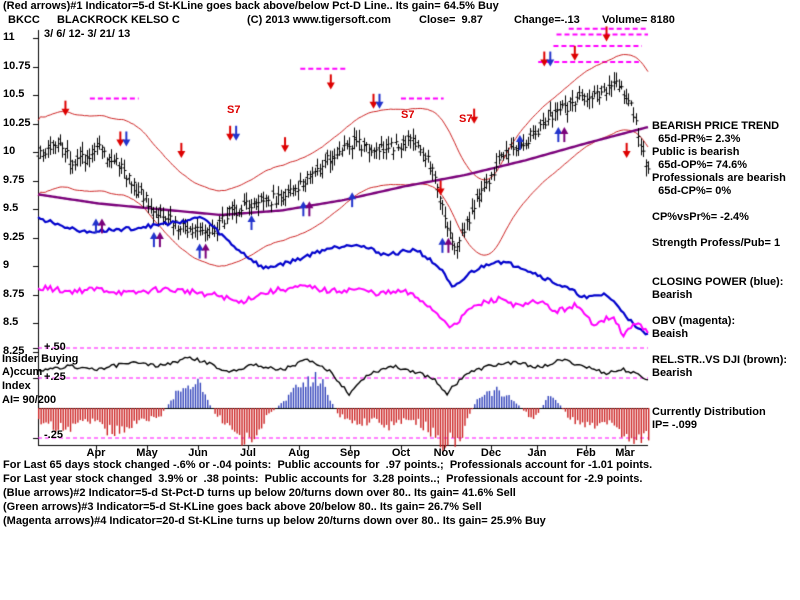  What do you see at coordinates (694, 321) in the screenshot?
I see `right-panel-line: OBV (magenta):` at bounding box center [694, 321].